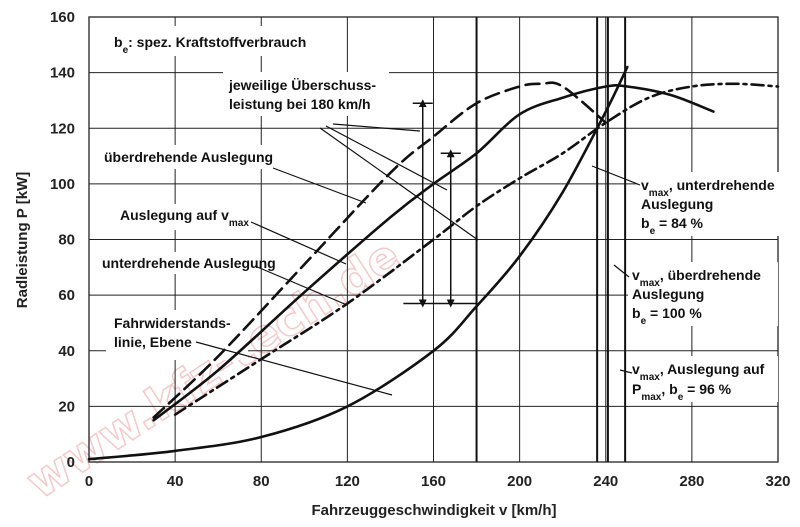 The width and height of the screenshot is (800, 527). I want to click on be-label: be: spez. Kraftstoffverbrauch, so click(210, 45).